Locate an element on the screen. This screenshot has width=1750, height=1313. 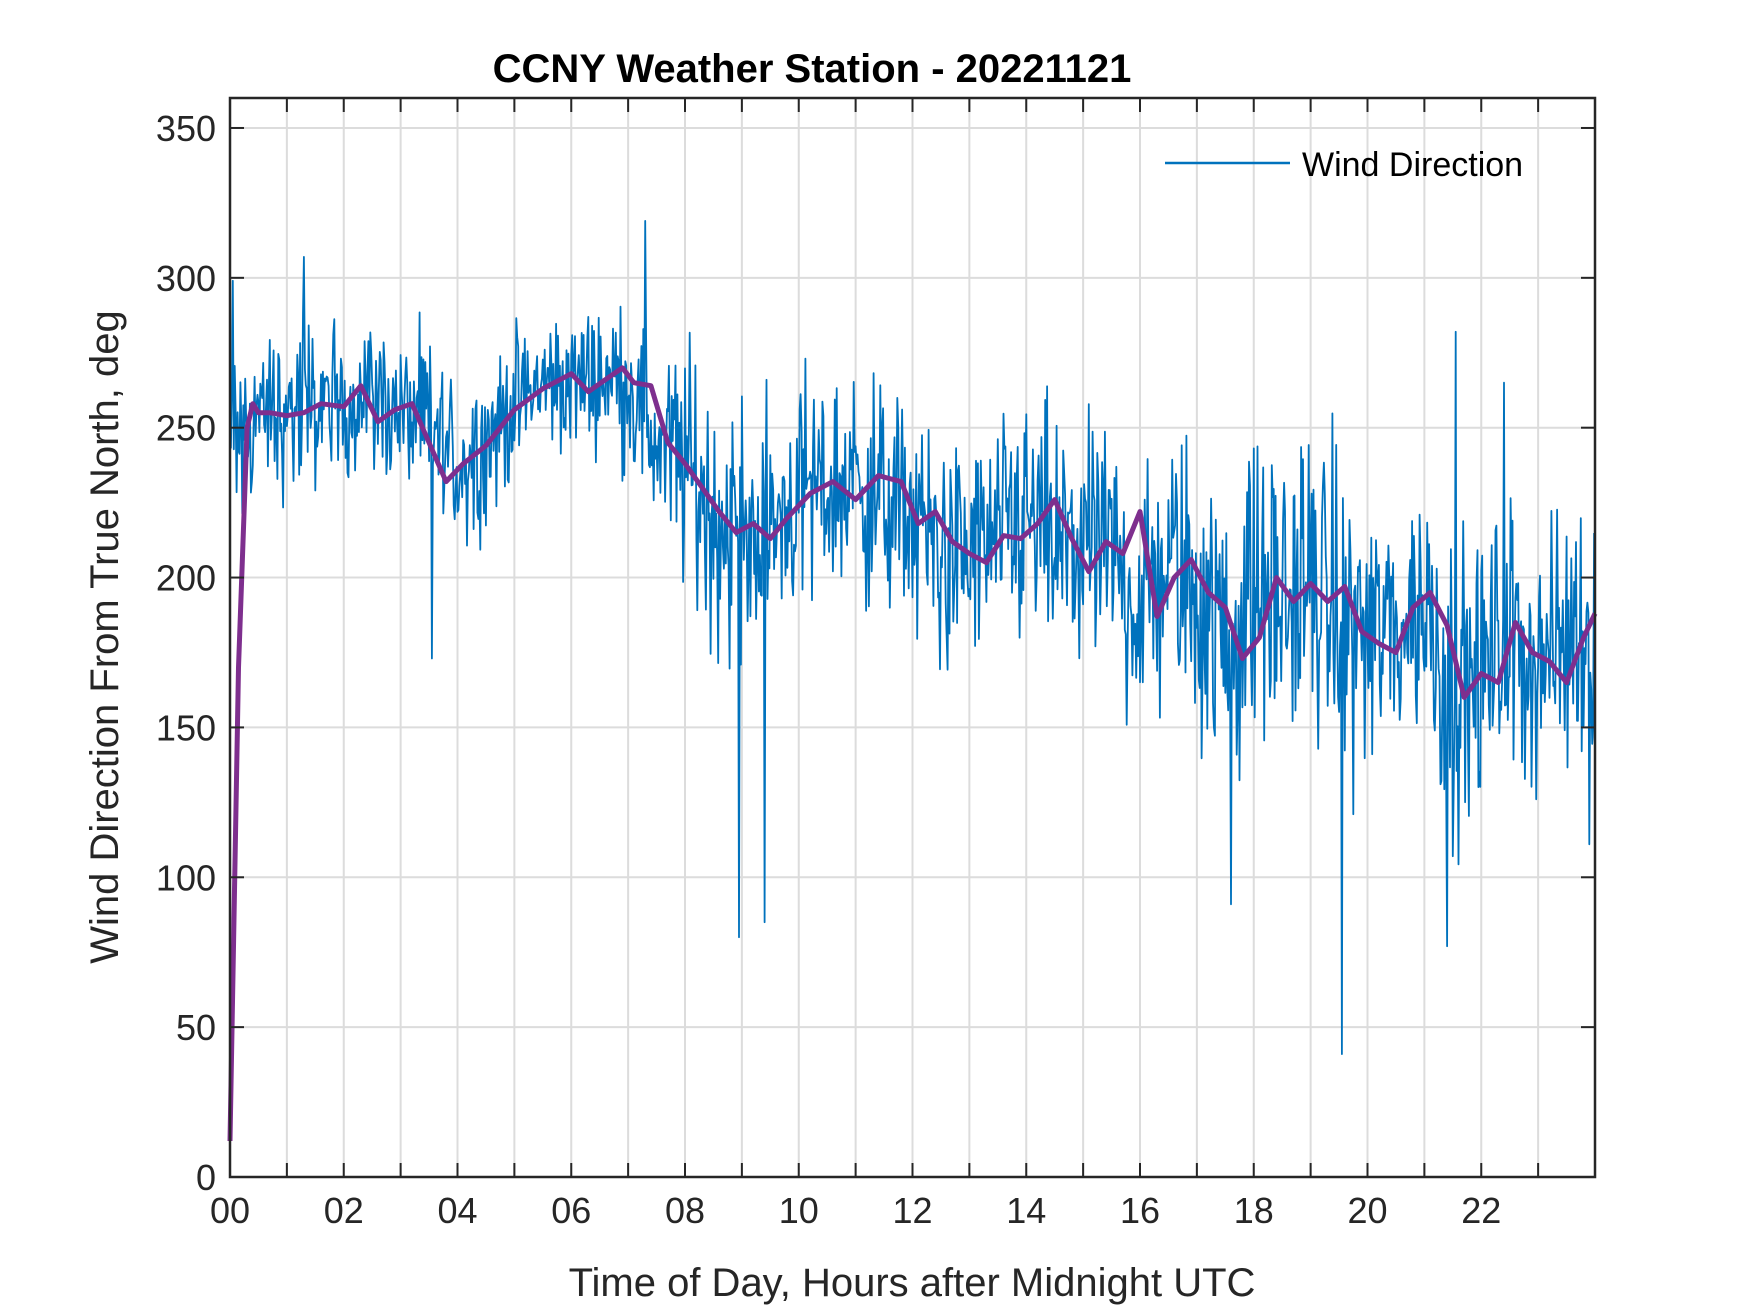
y-axis-label: Wind Direction From True North, deg is located at coordinates (105, 637).